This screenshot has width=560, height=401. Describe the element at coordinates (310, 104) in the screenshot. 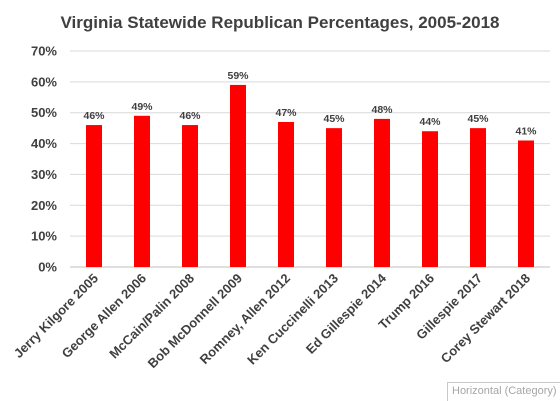

I see `data-labels: 46% 49% 46% 59% 47% 45% 48% 44% 45% 41%` at that location.